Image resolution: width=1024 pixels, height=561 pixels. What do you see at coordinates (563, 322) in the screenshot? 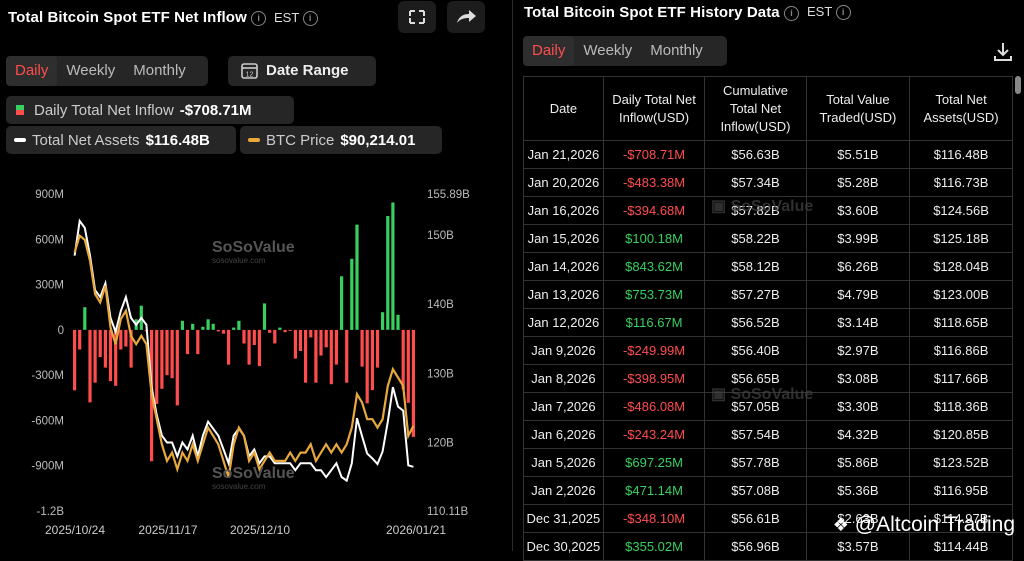
I see `cell-date: Jan 12,2026` at bounding box center [563, 322].